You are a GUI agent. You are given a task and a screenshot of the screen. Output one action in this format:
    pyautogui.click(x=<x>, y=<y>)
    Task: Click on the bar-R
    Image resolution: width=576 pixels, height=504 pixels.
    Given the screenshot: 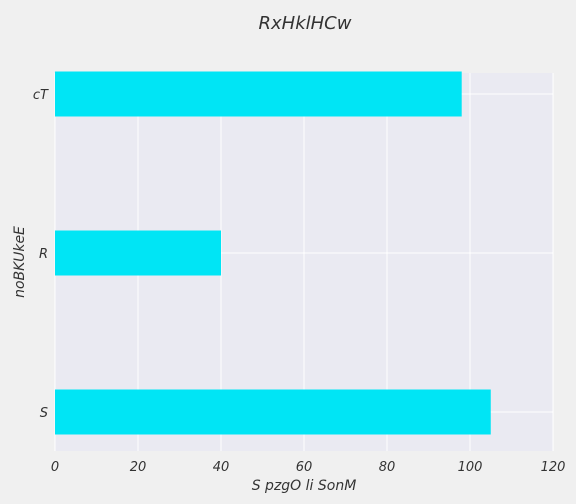 What is the action you would take?
    pyautogui.click(x=138, y=253)
    